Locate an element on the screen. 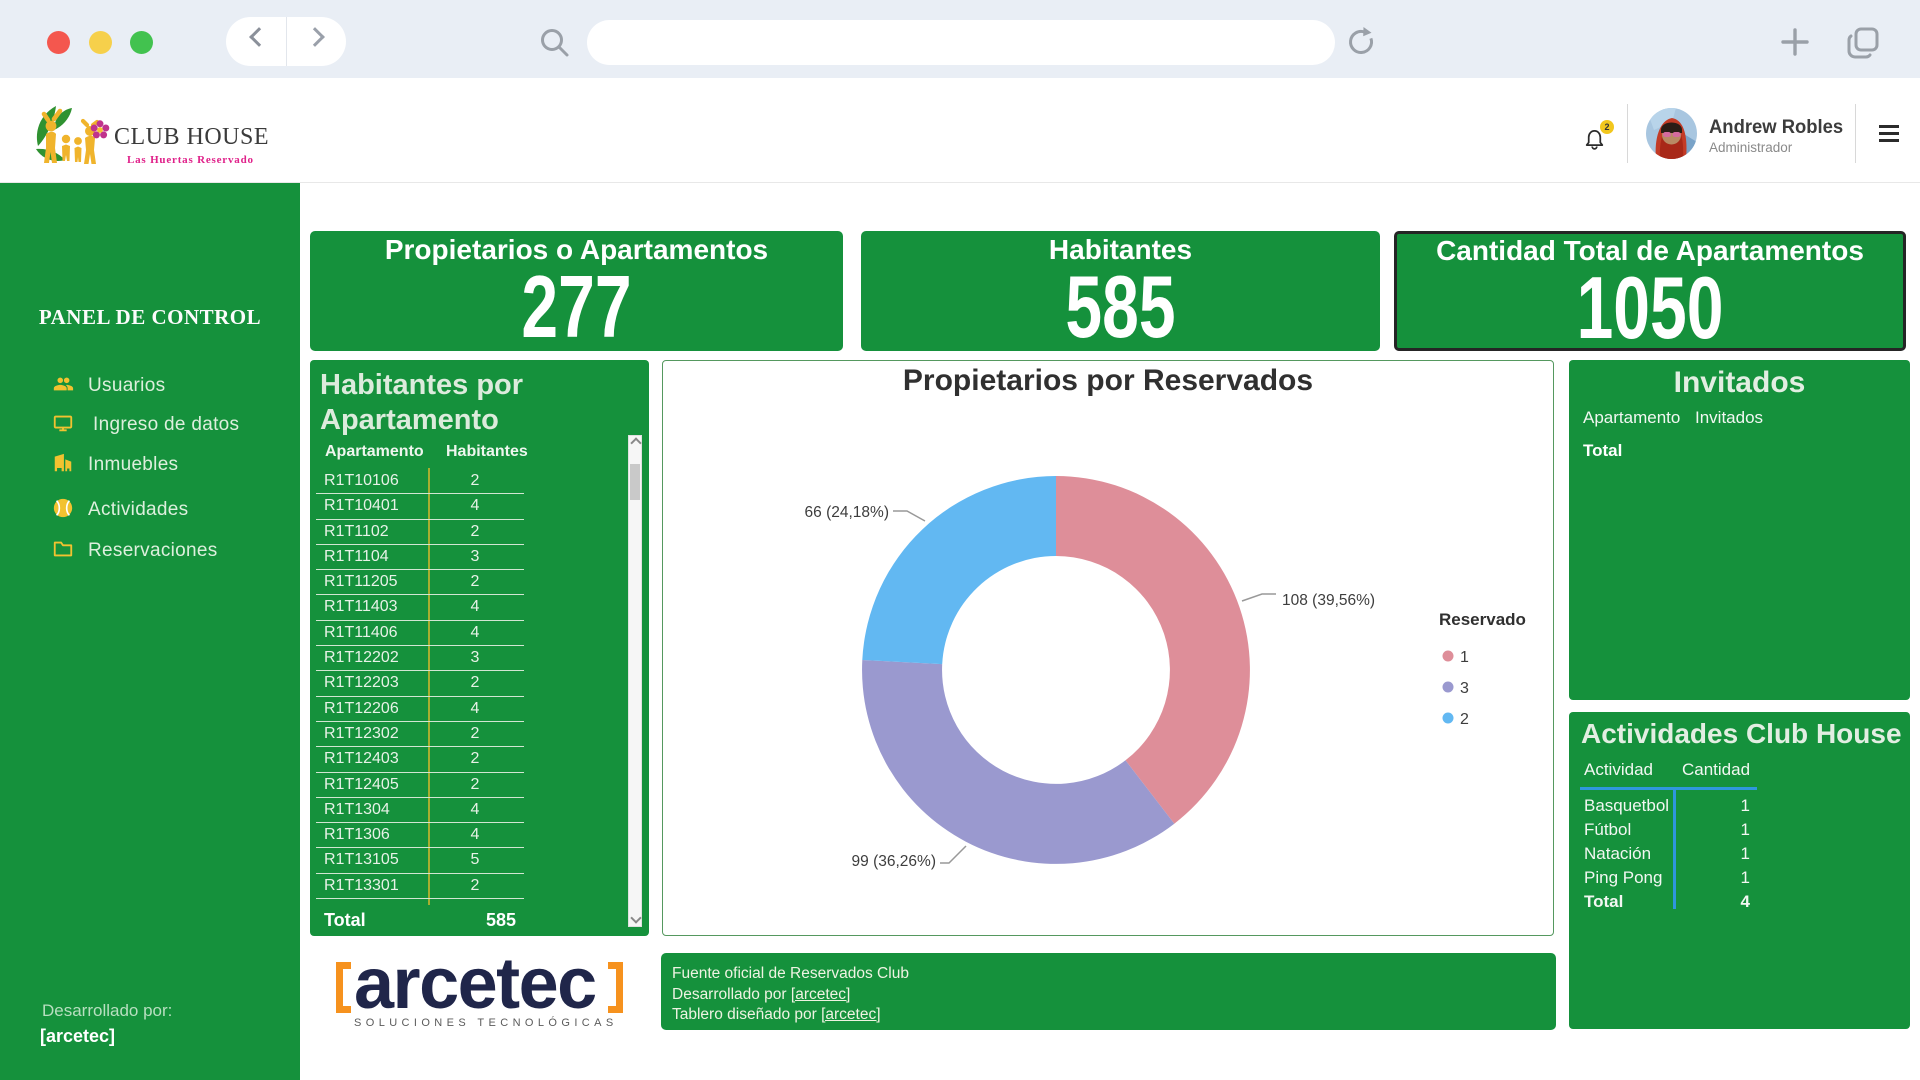 This screenshot has width=1920, height=1080. svg-text: 3 is located at coordinates (1464, 688).